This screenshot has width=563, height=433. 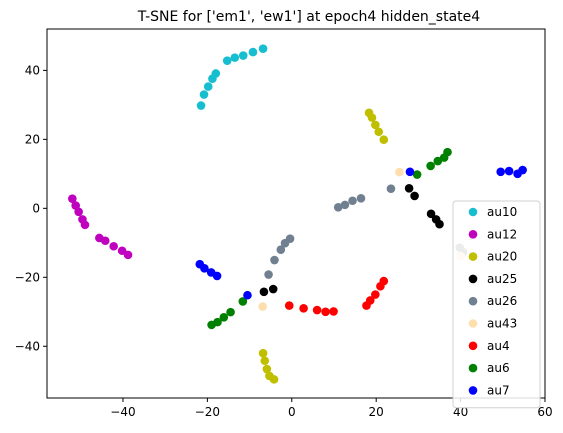 I want to click on legend-marker-au25, so click(x=473, y=279).